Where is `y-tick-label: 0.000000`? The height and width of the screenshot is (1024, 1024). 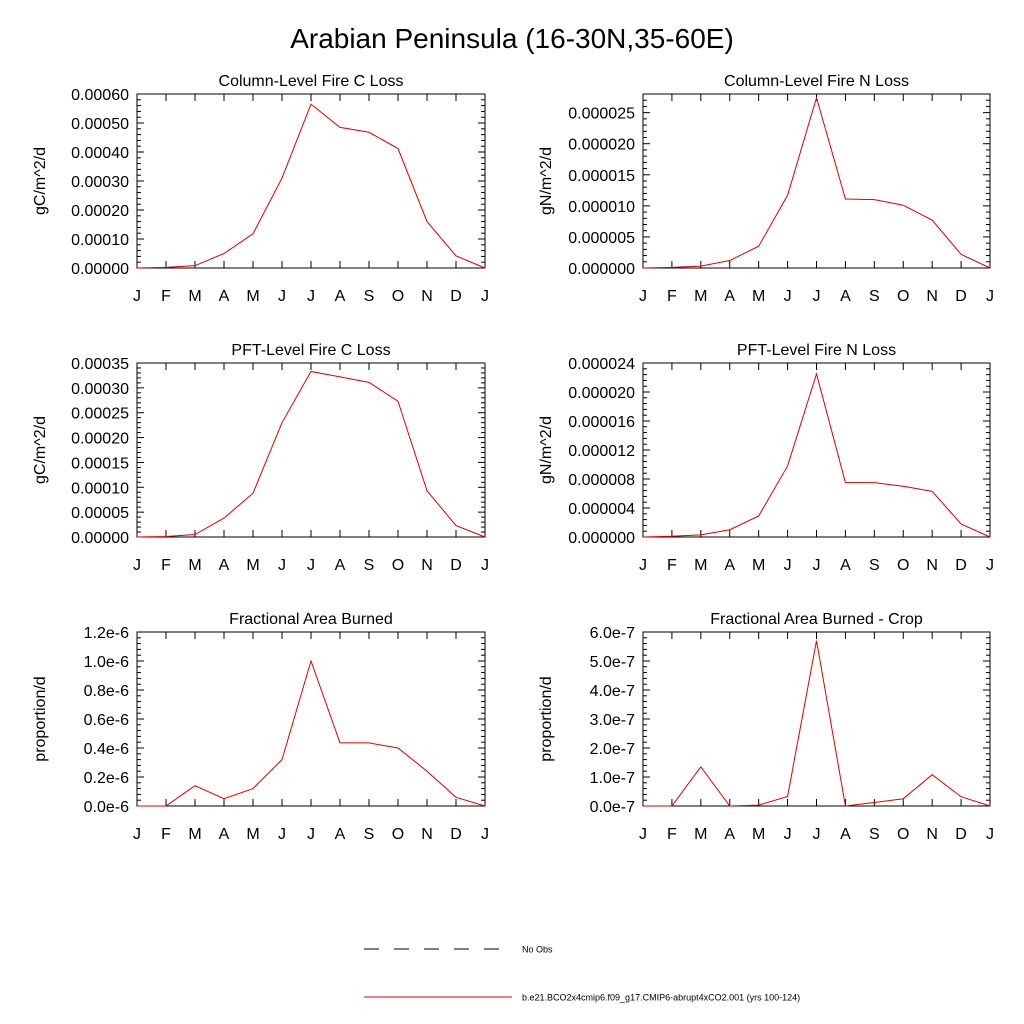
y-tick-label: 0.000000 is located at coordinates (601, 269).